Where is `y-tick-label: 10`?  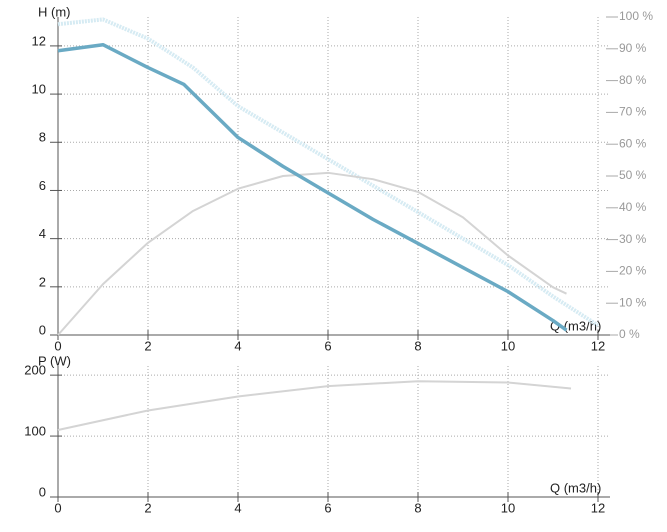 y-tick-label: 10 is located at coordinates (39, 89).